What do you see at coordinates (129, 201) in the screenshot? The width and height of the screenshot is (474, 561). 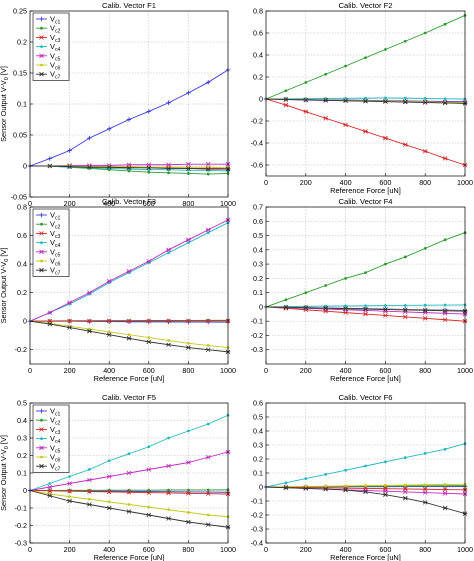 I see `chart-title: Calib. Vector F3` at bounding box center [129, 201].